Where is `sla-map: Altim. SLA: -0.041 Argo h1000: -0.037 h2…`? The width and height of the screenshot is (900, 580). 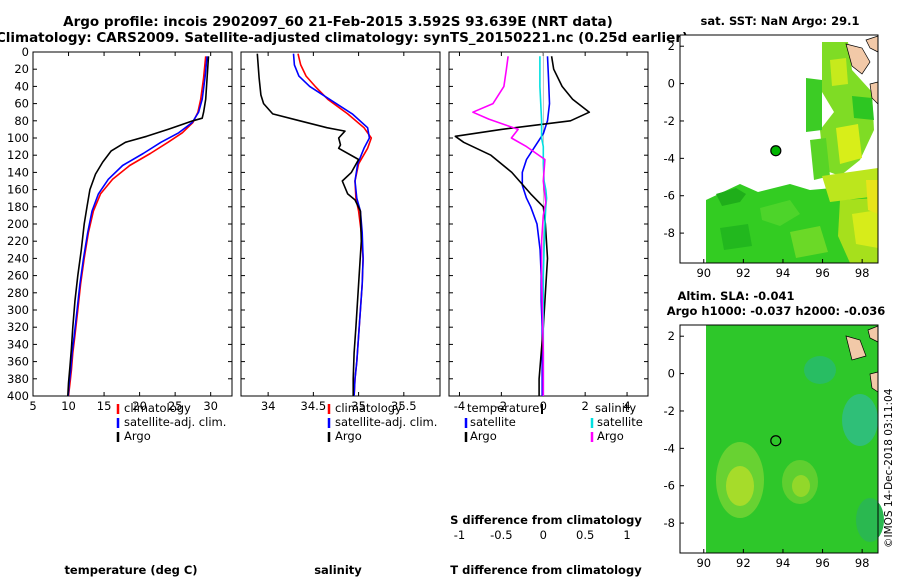 sla-map: Altim. SLA: -0.041 Argo h1000: -0.037 h2… is located at coordinates (775, 429).